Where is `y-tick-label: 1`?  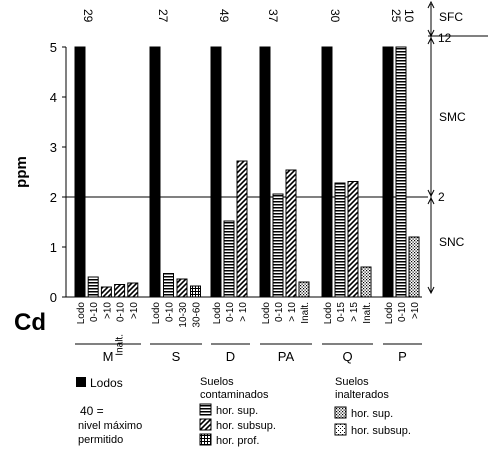
y-tick-label: 1 is located at coordinates (53, 247).